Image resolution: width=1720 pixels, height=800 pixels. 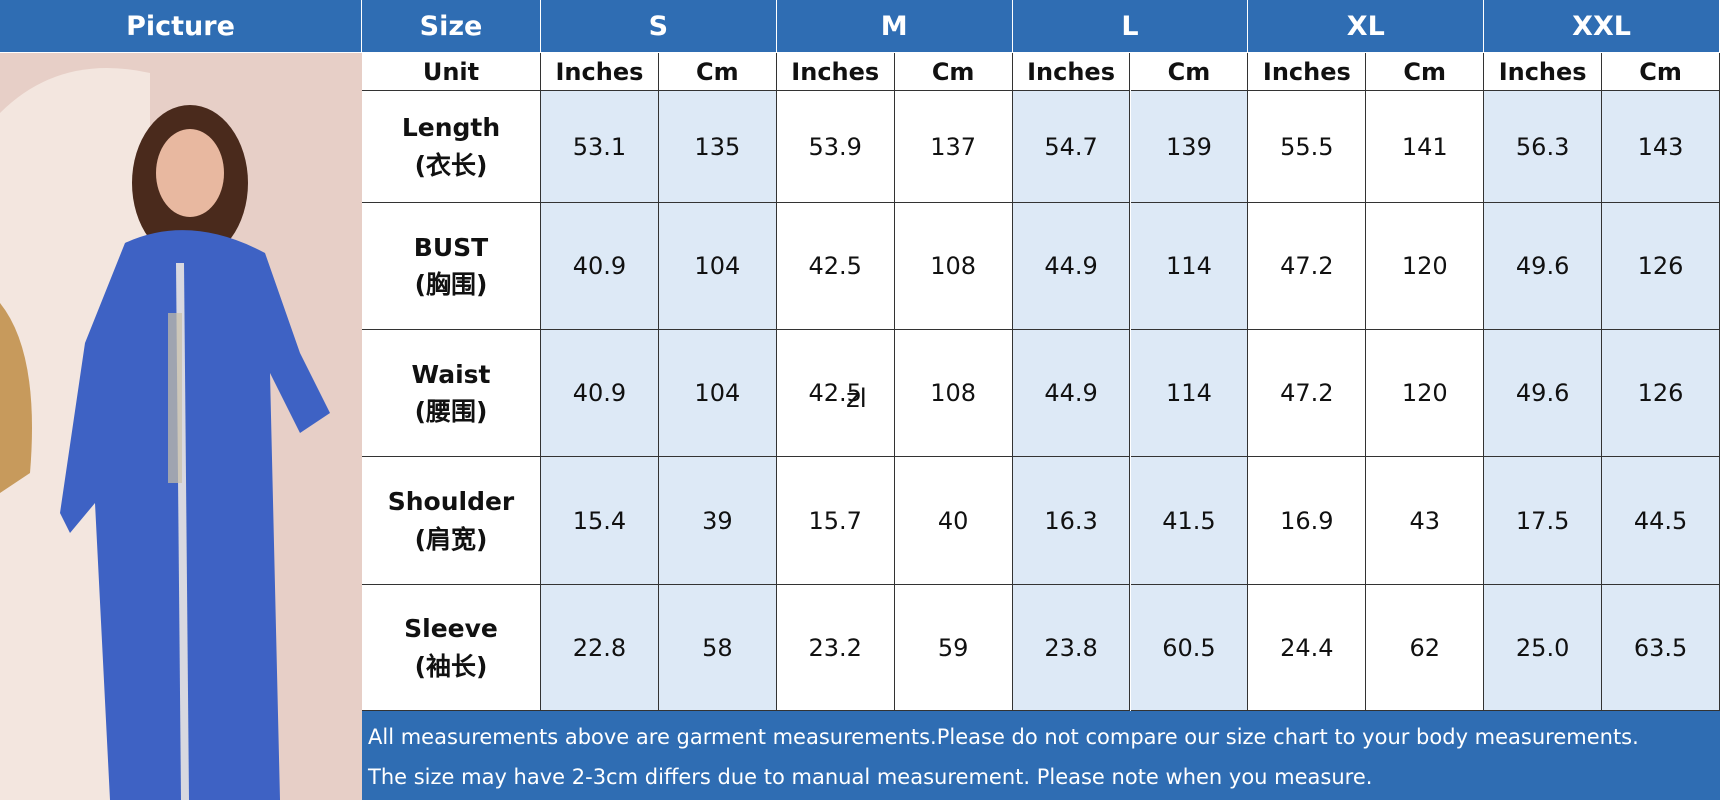 I want to click on value: 43, so click(x=1425, y=521).